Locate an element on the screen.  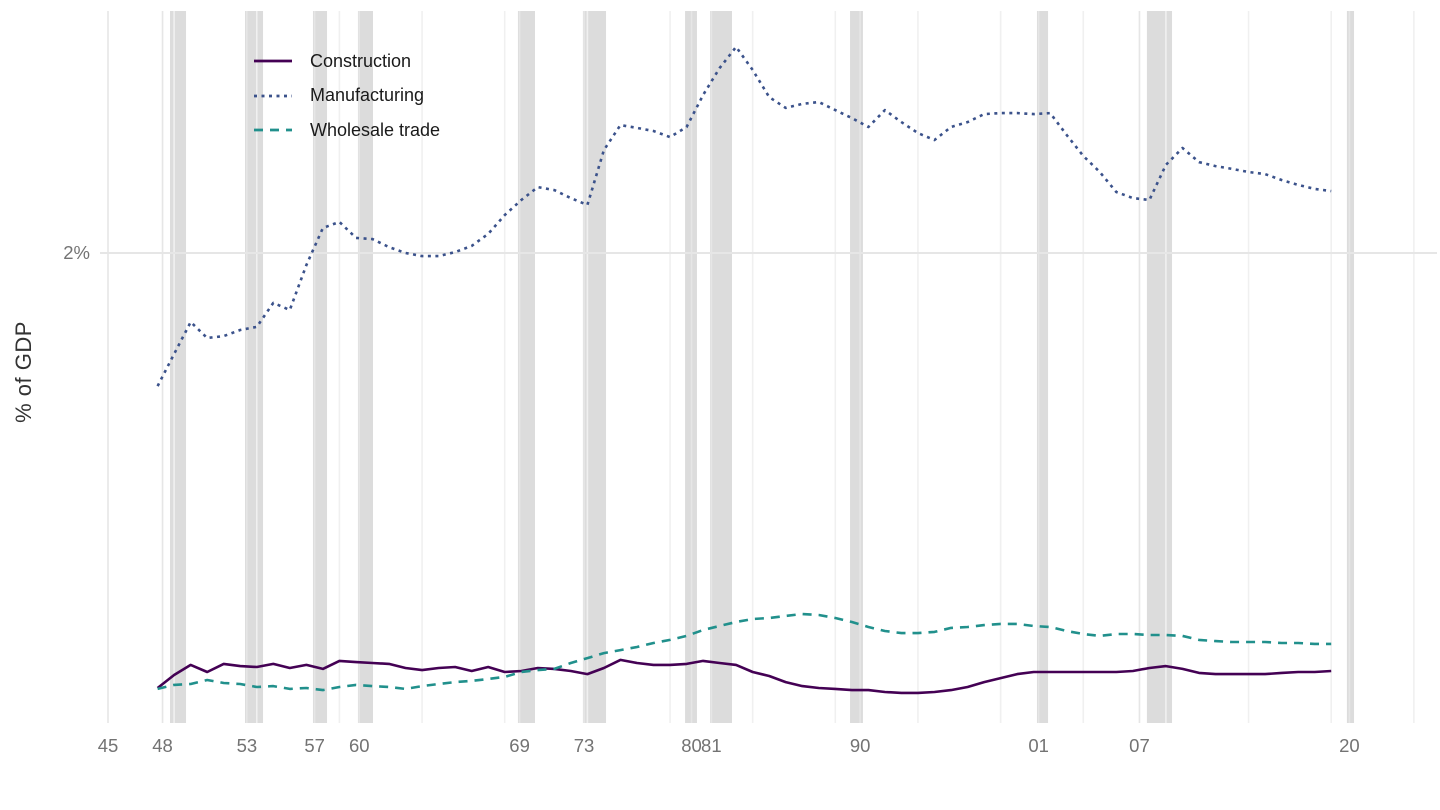
construction-line-key-icon is located at coordinates (273, 61).